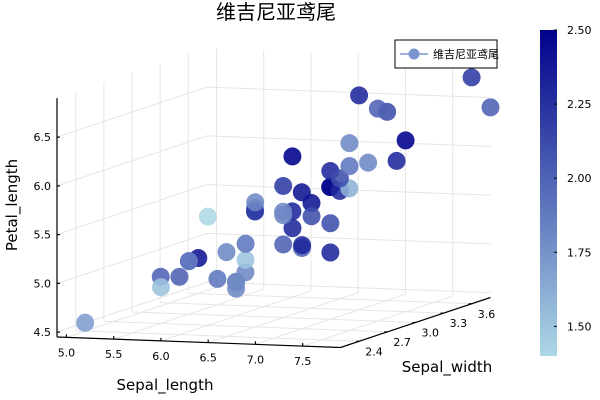 This screenshot has height=400, width=600. What do you see at coordinates (43, 283) in the screenshot?
I see `z-tick-label: 5.0` at bounding box center [43, 283].